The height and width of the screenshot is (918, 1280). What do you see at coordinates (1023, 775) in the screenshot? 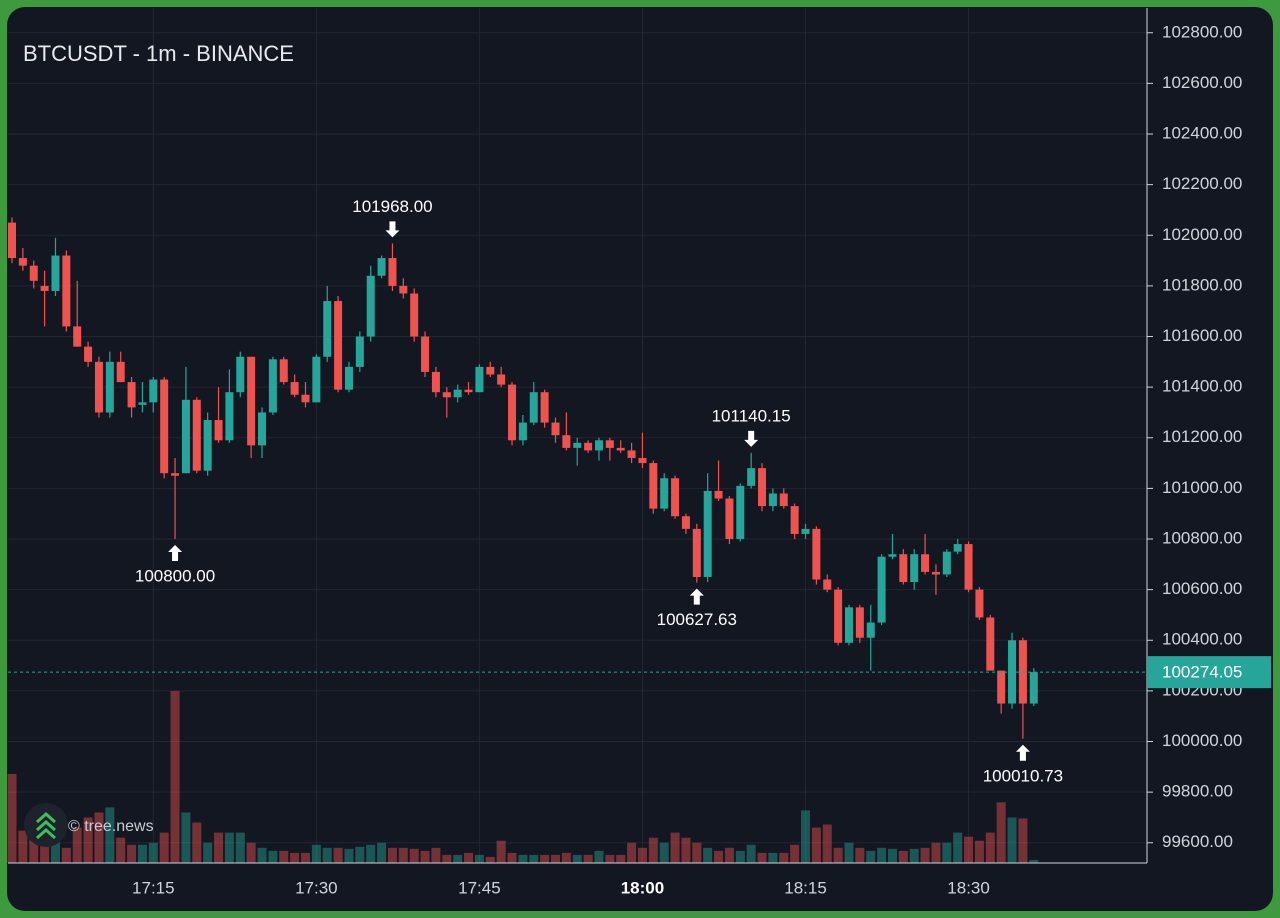
I see `low-label: 100010.73` at bounding box center [1023, 775].